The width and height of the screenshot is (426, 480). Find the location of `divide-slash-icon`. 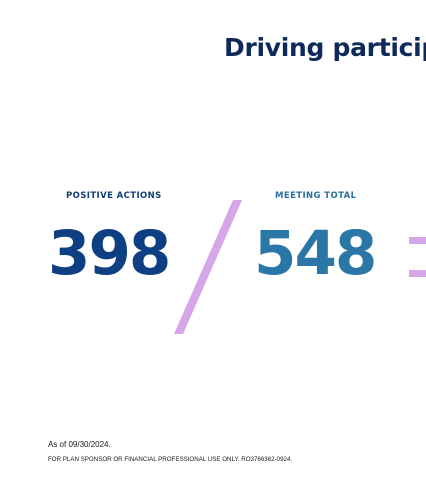

divide-slash-icon is located at coordinates (208, 267).